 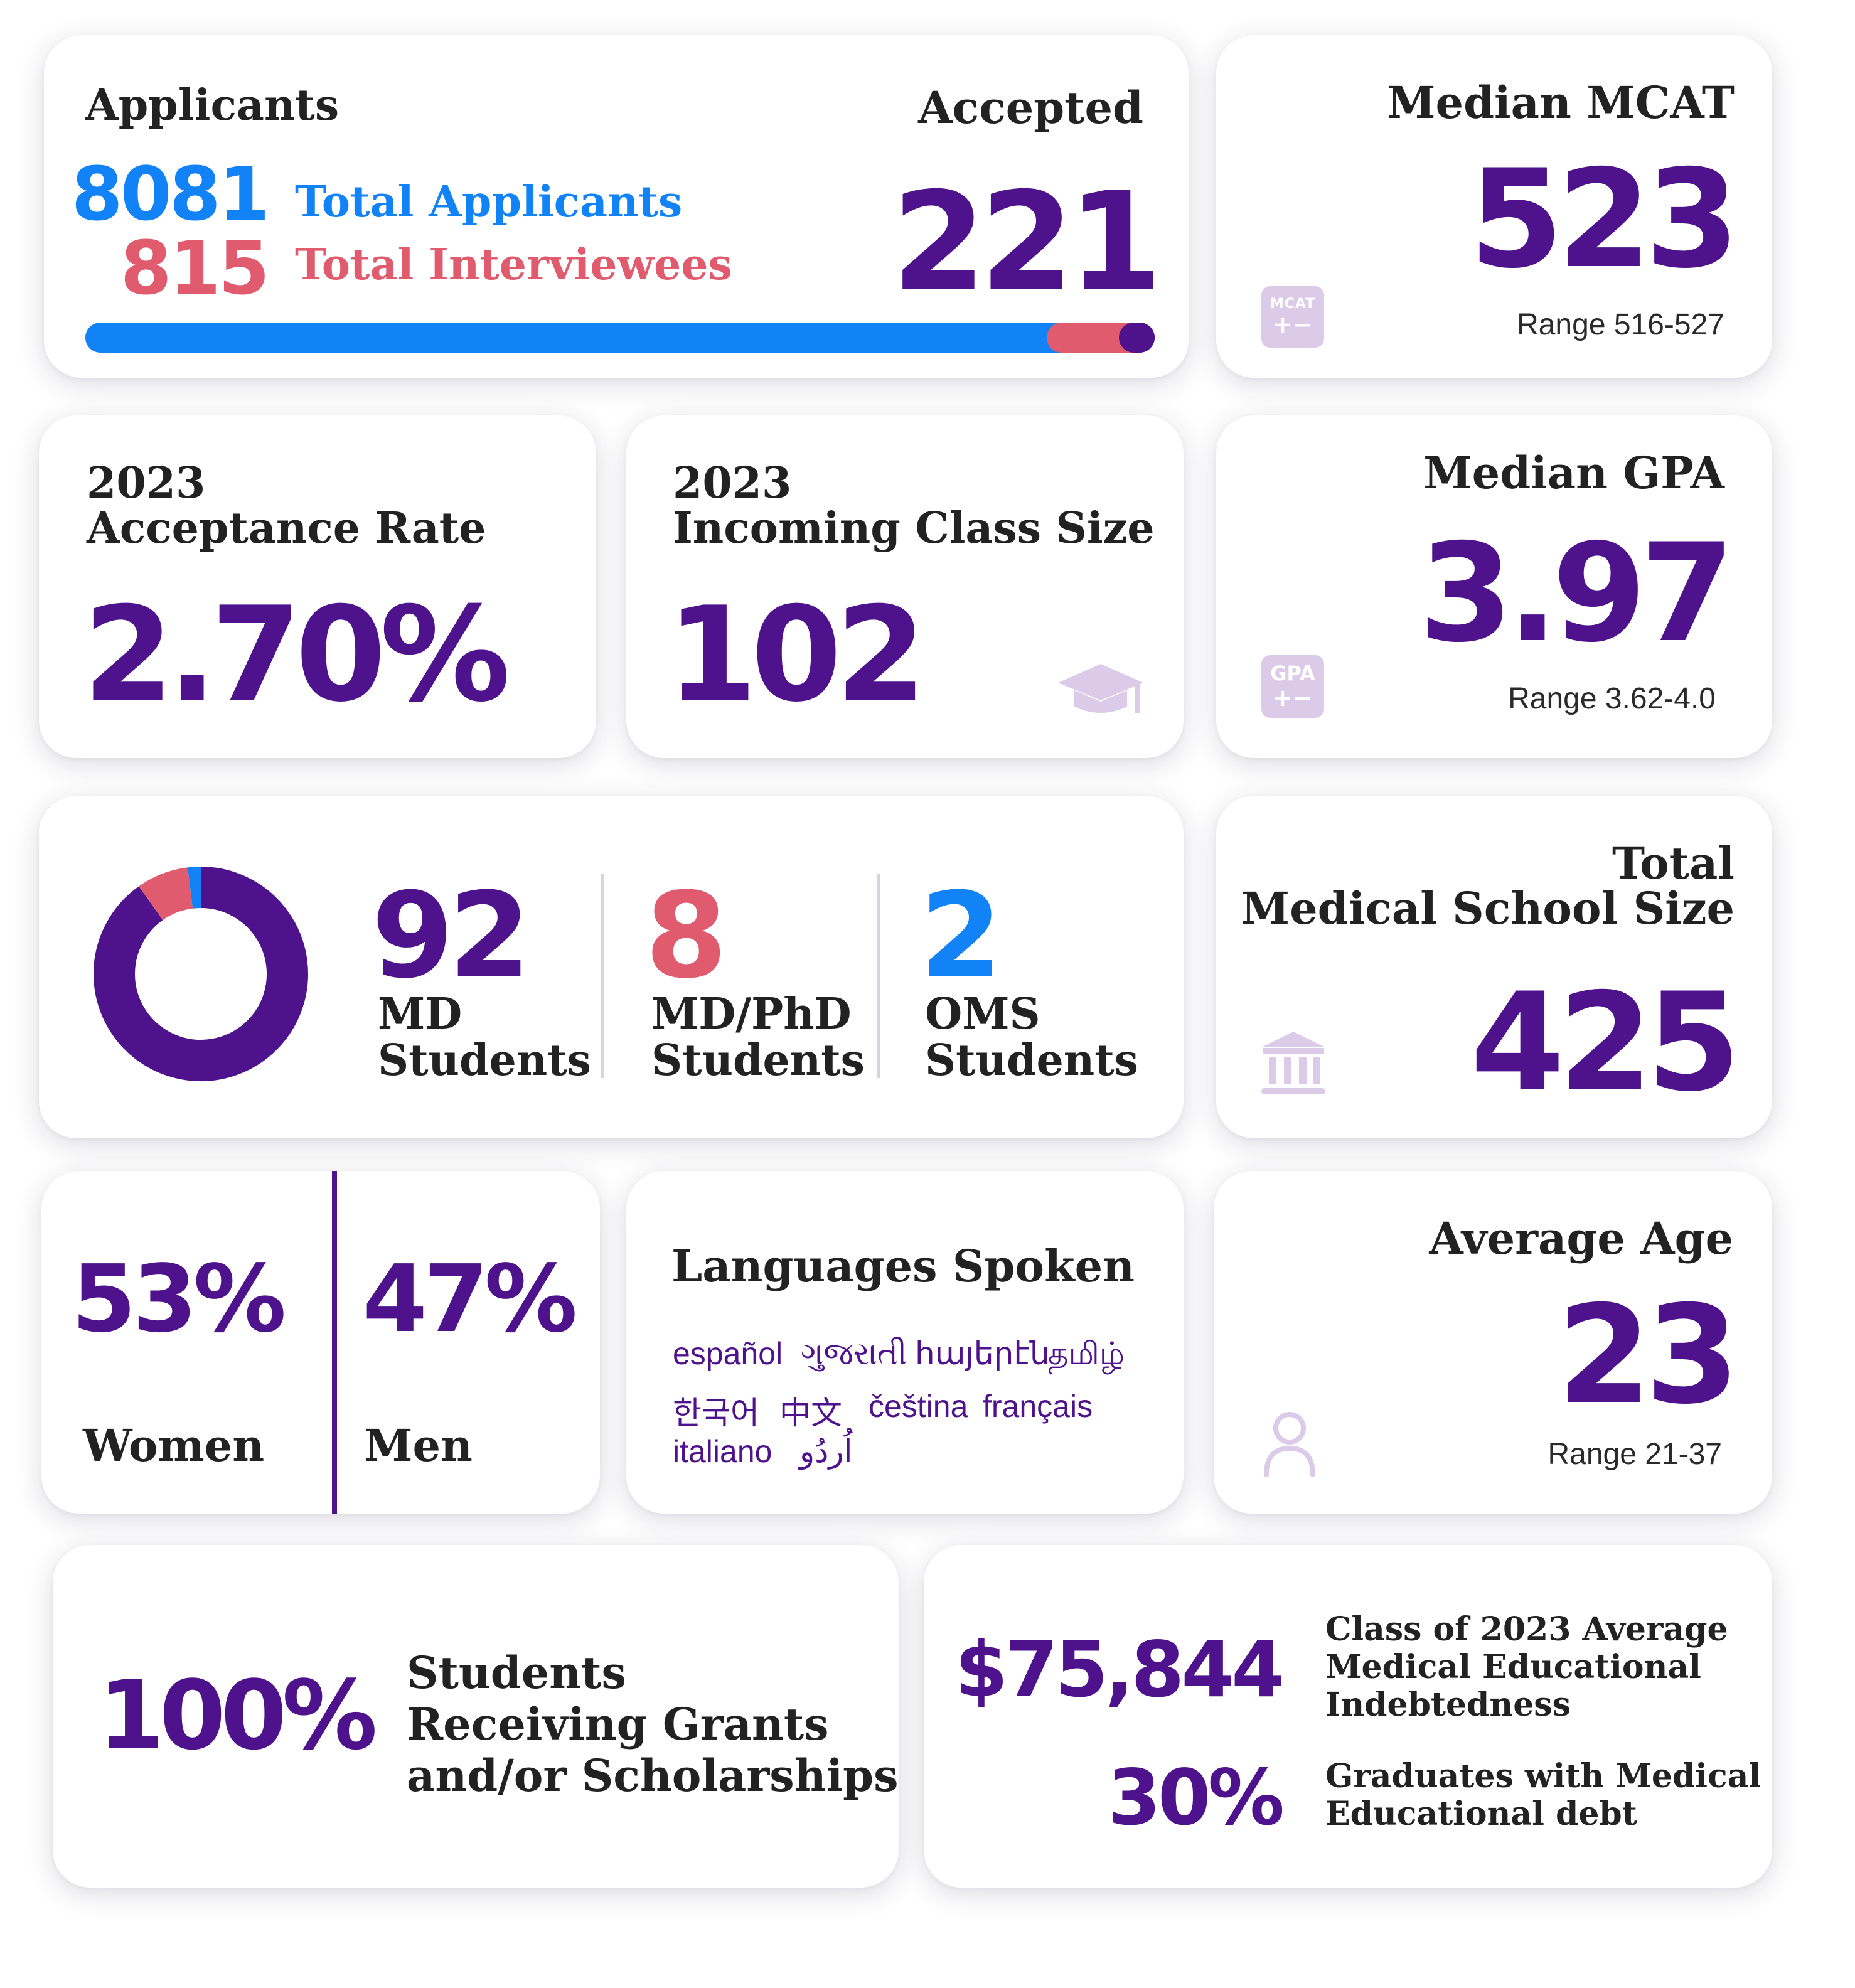 I want to click on total-applicants-value: 8081, so click(x=170, y=194).